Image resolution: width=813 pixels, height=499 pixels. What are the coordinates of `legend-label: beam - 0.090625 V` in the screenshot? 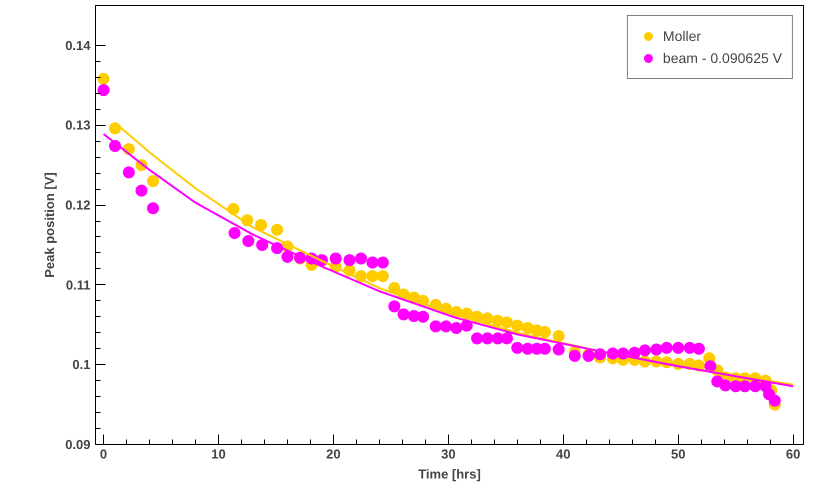 It's located at (722, 58).